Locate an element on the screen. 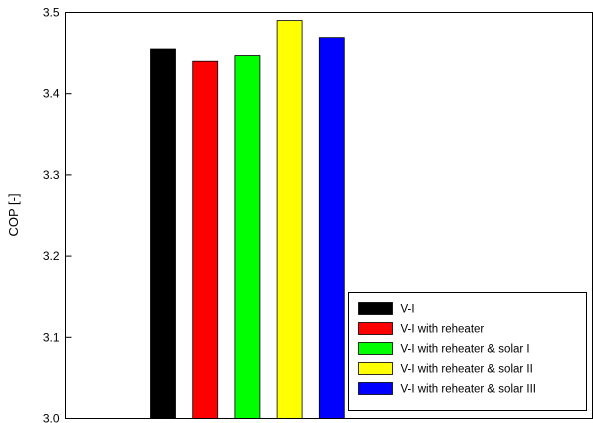  legend-label: V-I with reheater & solar III is located at coordinates (469, 390).